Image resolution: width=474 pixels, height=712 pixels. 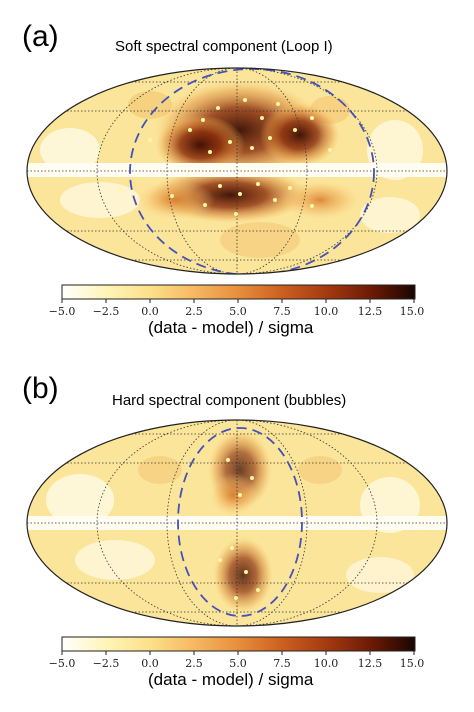 I want to click on panel-a-colorbar: −5.0 −2.5 0.0 2.5 5.0 7.5 10.0 12.5 15.0, so click(x=237, y=301).